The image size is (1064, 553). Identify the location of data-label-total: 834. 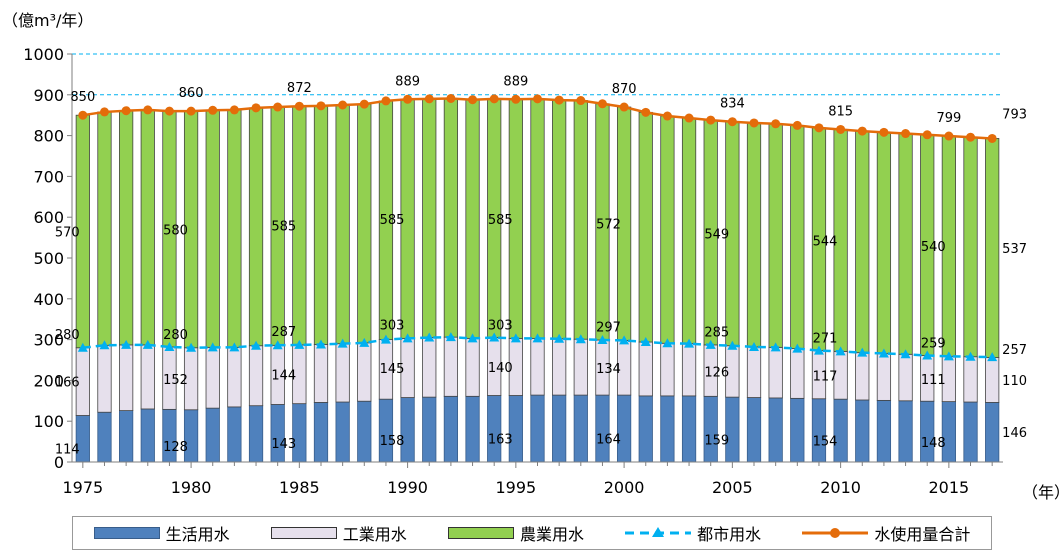
(732, 104).